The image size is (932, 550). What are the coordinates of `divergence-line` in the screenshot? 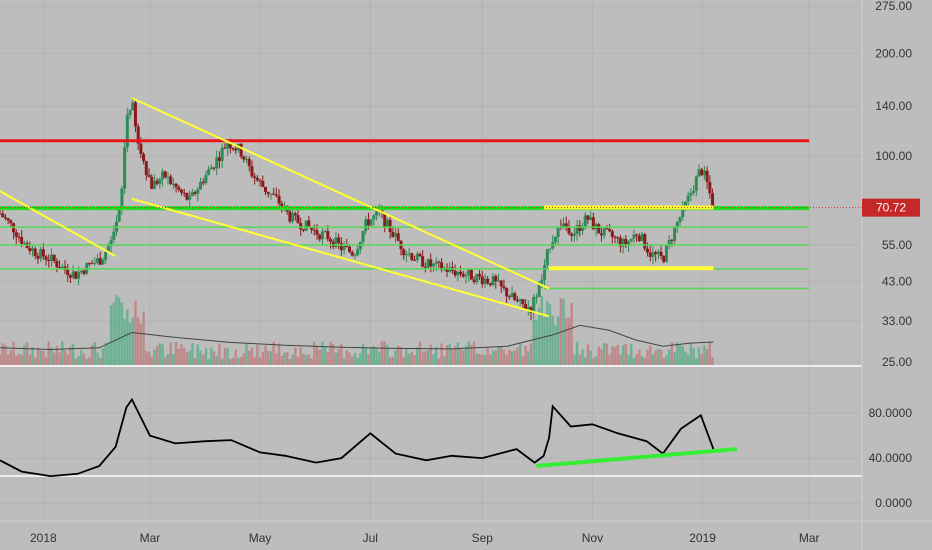 It's located at (637, 457).